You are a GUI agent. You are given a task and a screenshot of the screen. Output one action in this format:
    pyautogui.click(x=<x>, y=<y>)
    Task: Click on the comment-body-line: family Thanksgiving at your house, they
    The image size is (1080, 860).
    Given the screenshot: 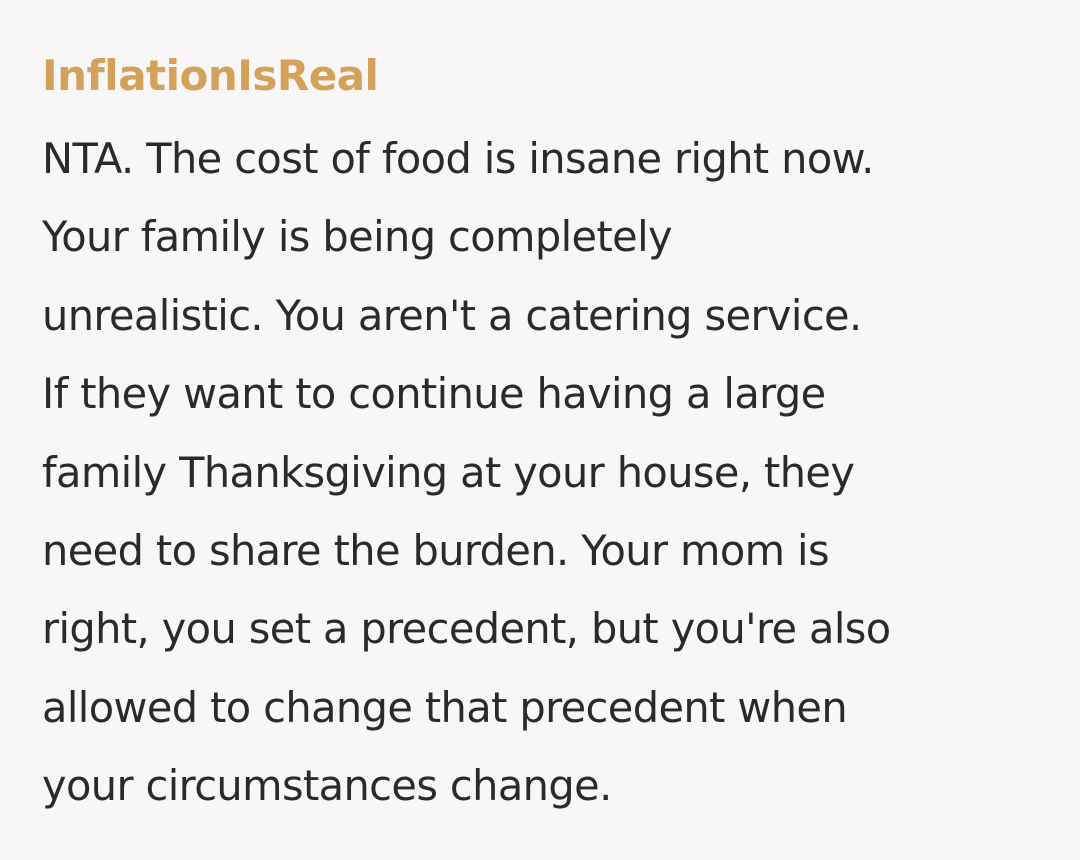 What is the action you would take?
    pyautogui.click(x=448, y=472)
    